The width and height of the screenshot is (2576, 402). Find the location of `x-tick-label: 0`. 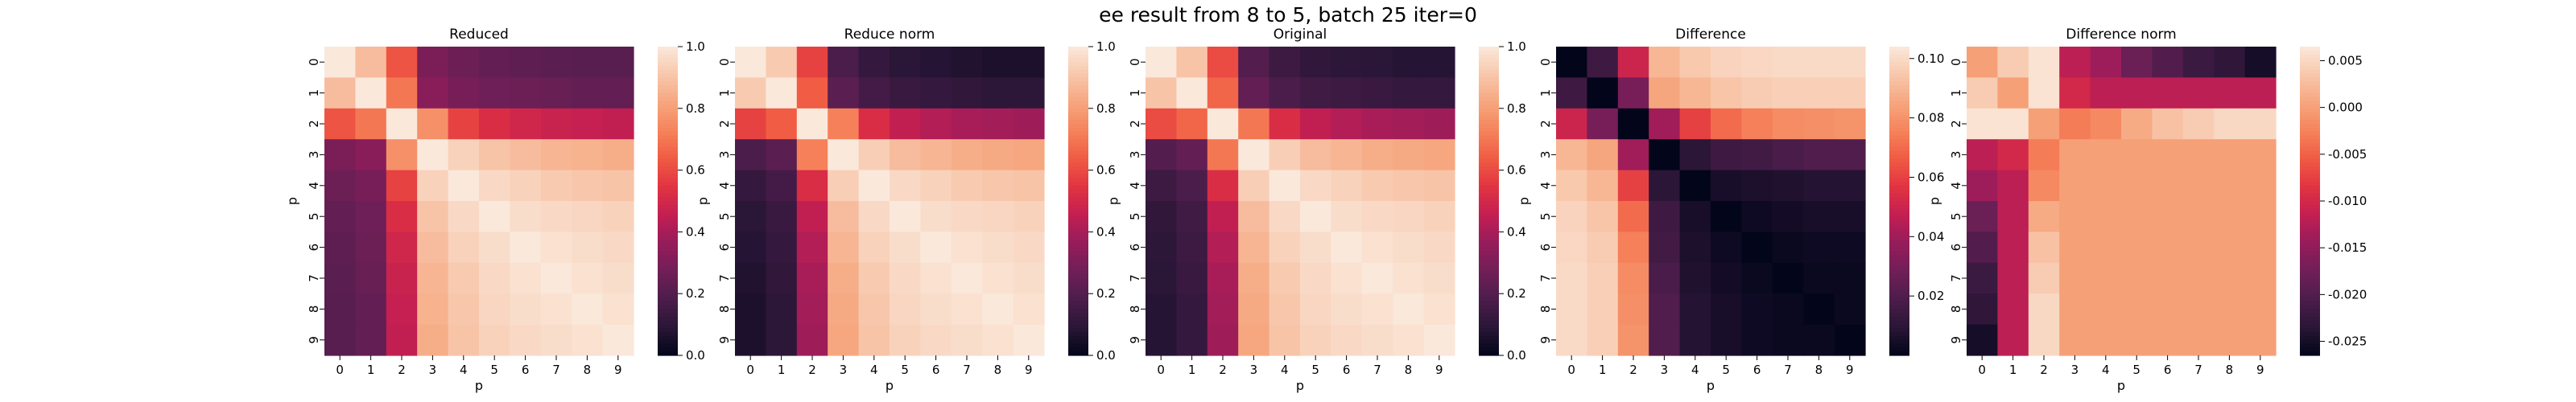

x-tick-label: 0 is located at coordinates (340, 370).